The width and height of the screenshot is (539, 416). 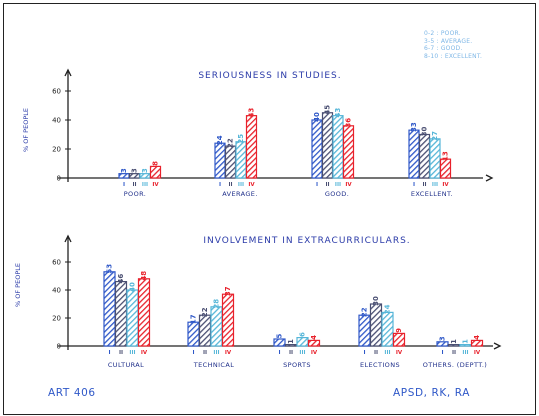 I want to click on author-initials: APSD, RK, RA, so click(x=432, y=393).